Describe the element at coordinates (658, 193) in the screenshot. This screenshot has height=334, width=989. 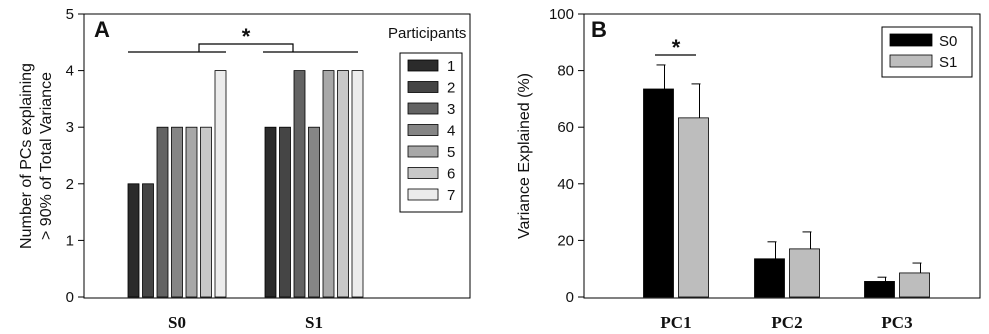
I see `bar-PC1-S0` at that location.